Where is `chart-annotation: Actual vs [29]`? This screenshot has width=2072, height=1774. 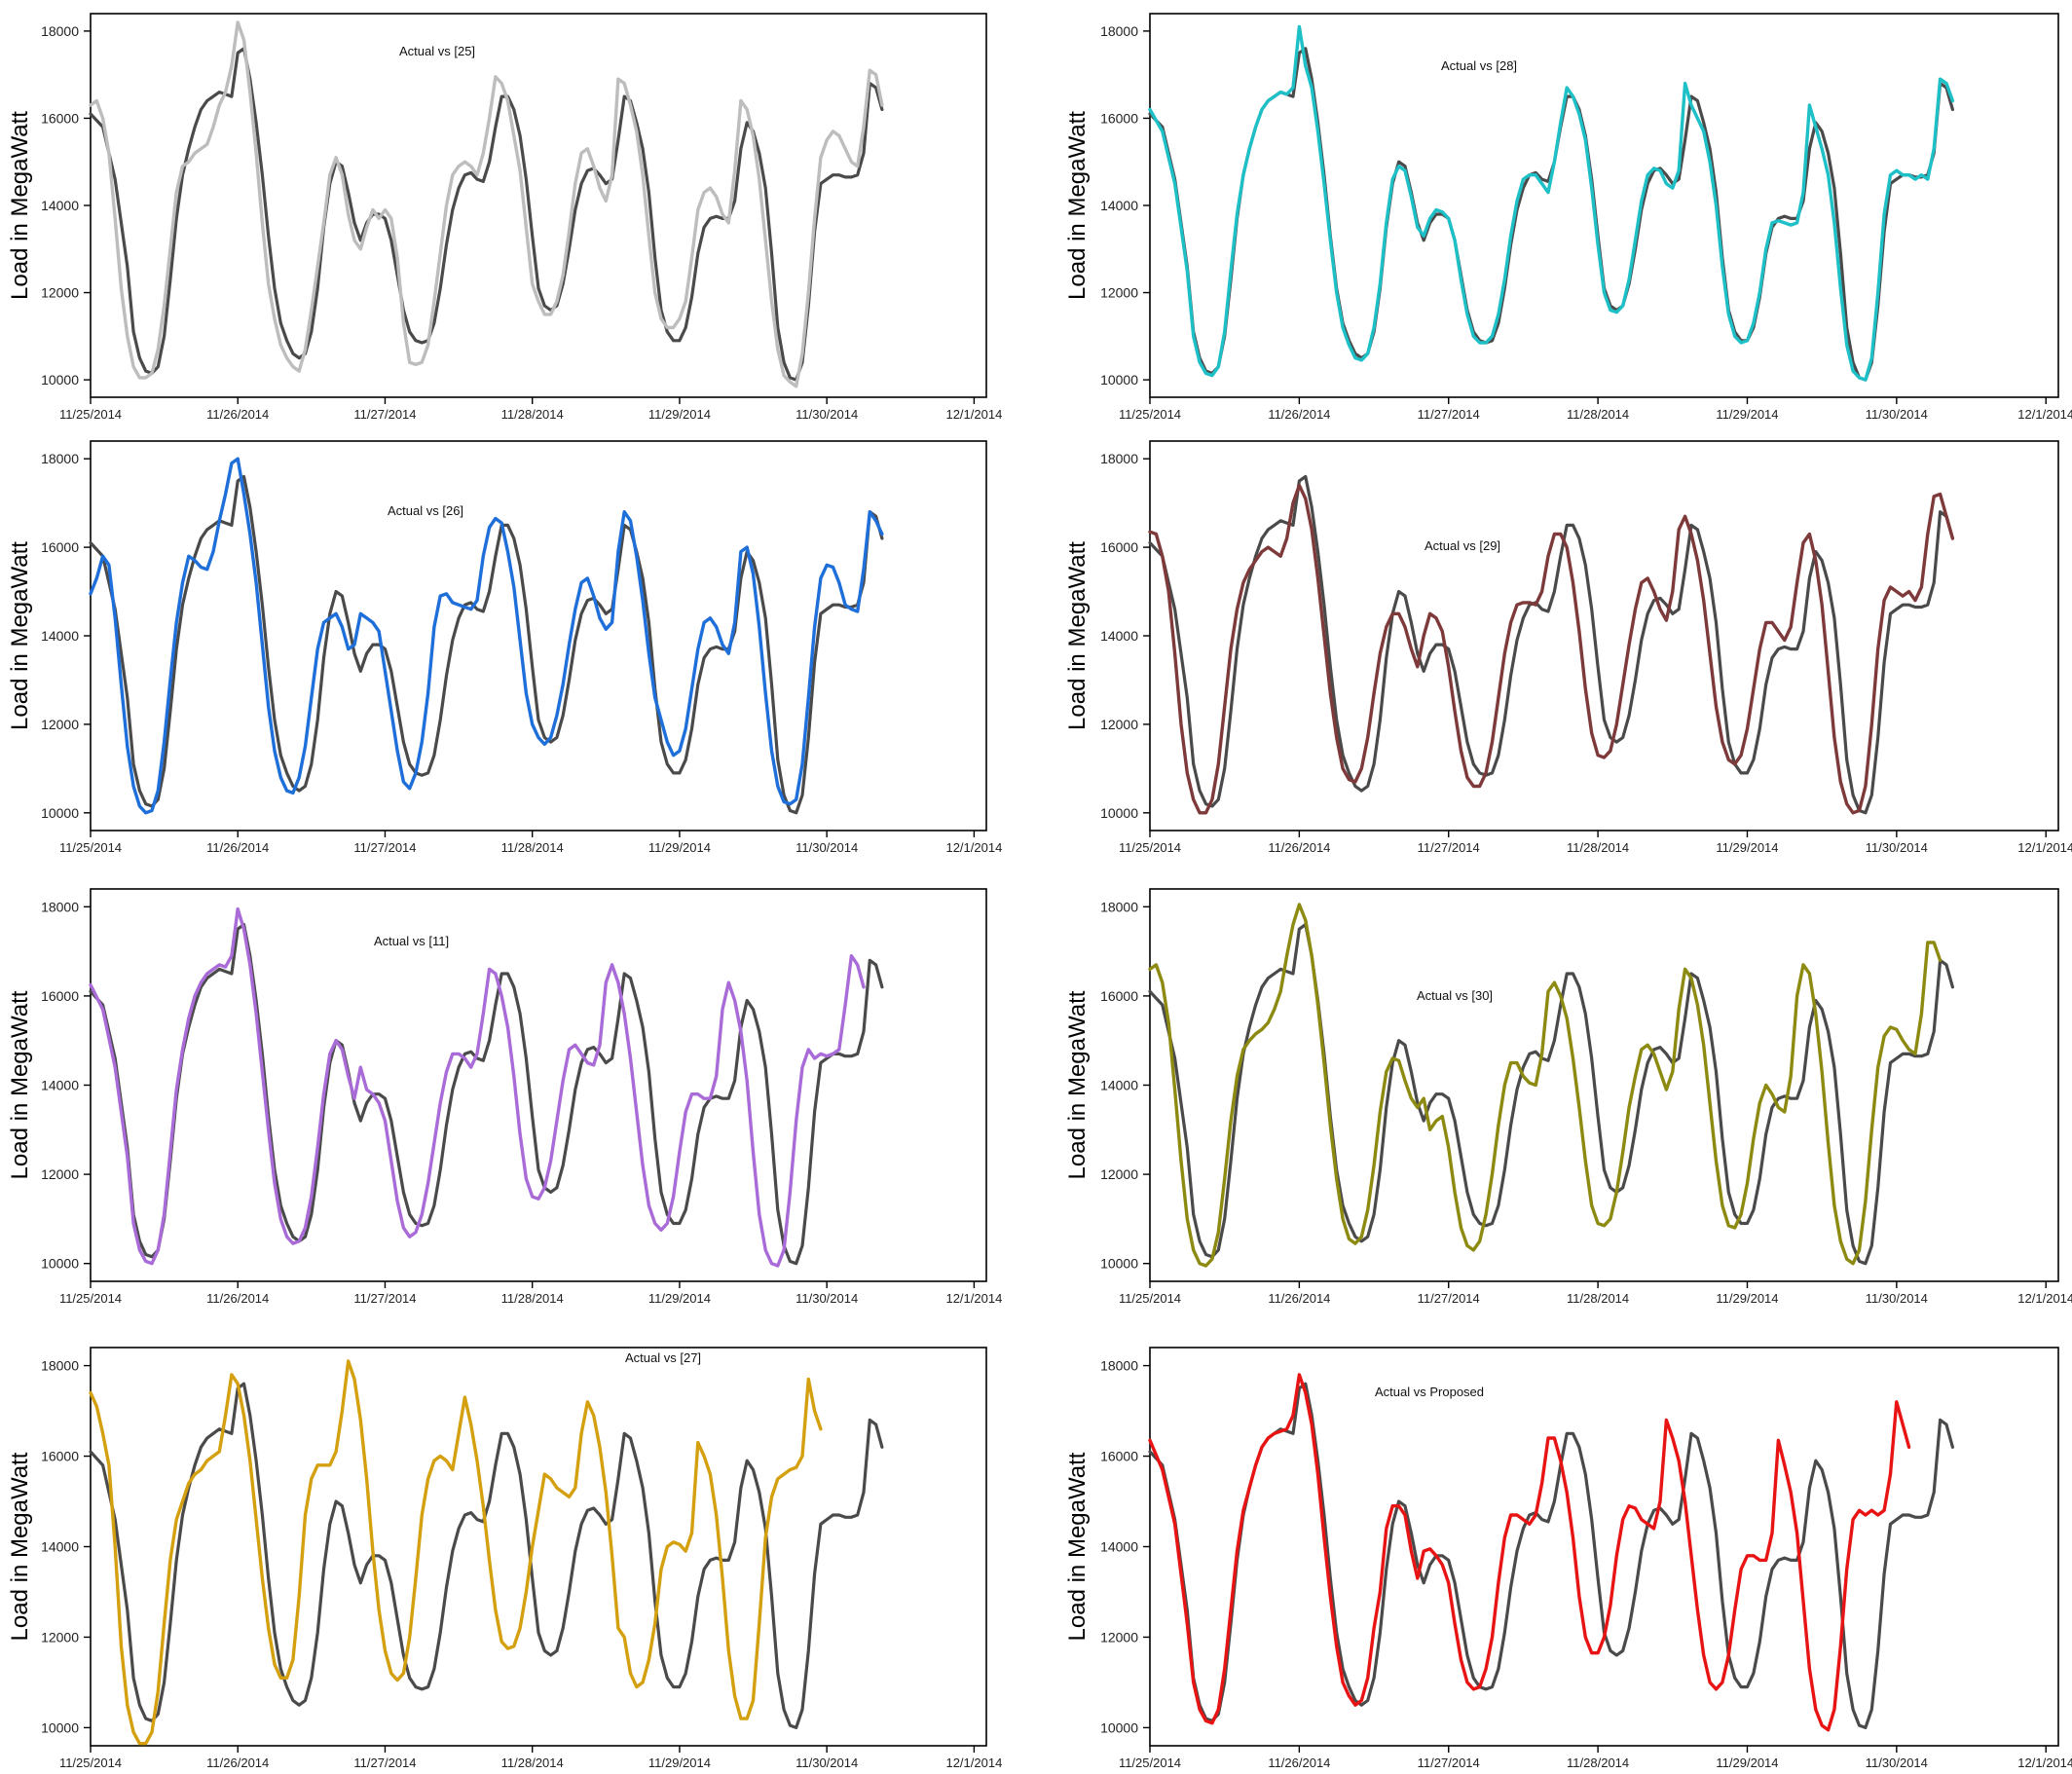 chart-annotation: Actual vs [29] is located at coordinates (1462, 545).